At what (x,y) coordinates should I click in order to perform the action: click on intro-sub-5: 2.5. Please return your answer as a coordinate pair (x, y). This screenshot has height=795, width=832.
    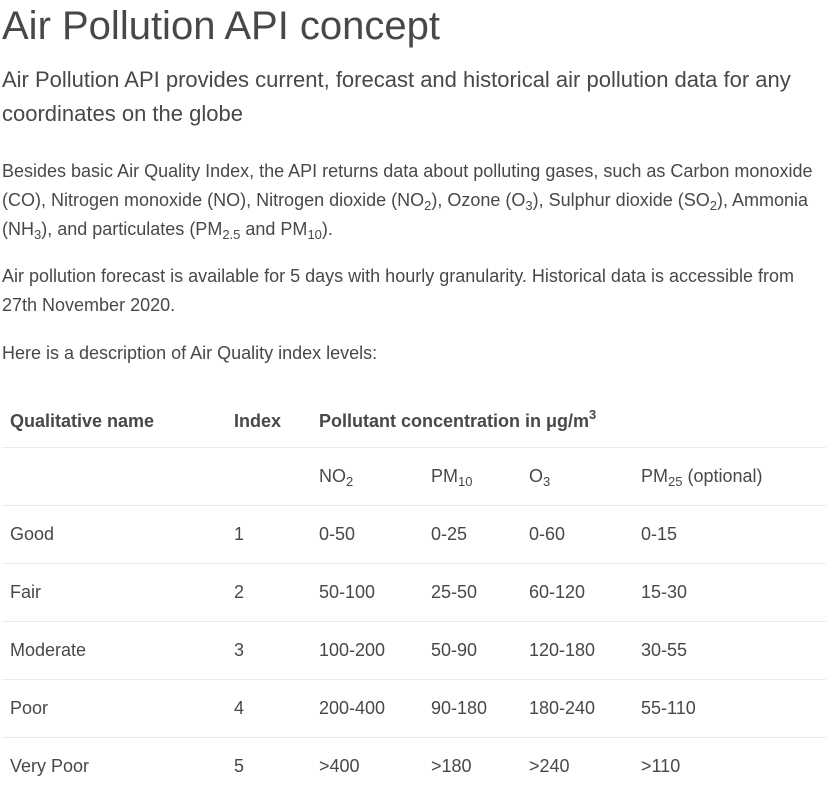
    Looking at the image, I should click on (231, 234).